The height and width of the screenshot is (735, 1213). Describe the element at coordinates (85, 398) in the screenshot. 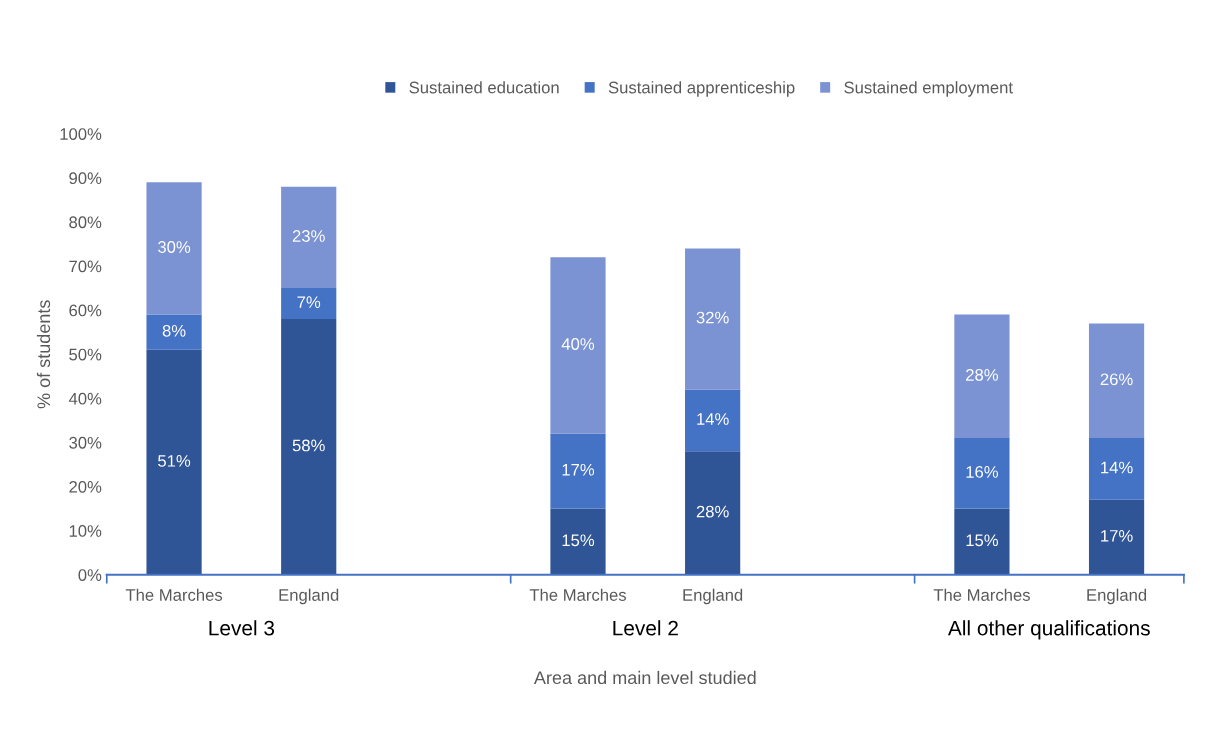

I see `y-tick-label: 40%` at that location.